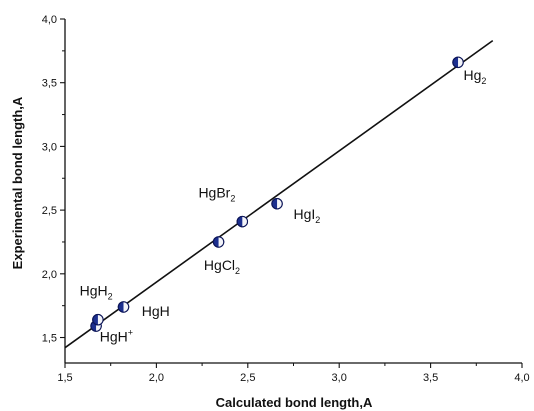  What do you see at coordinates (156, 378) in the screenshot?
I see `x-tick-label: 2,0` at bounding box center [156, 378].